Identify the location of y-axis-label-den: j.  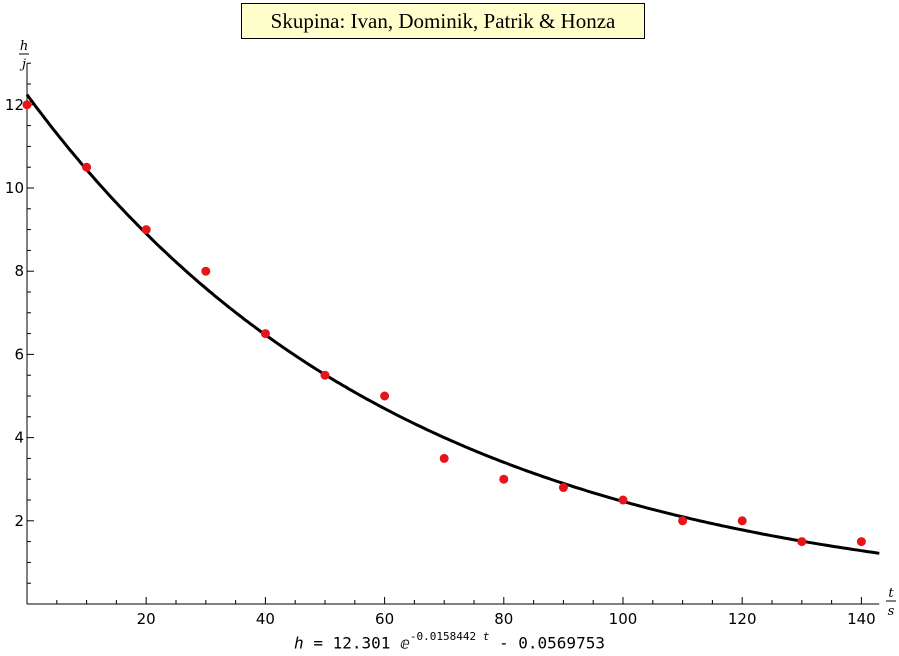
(22, 64).